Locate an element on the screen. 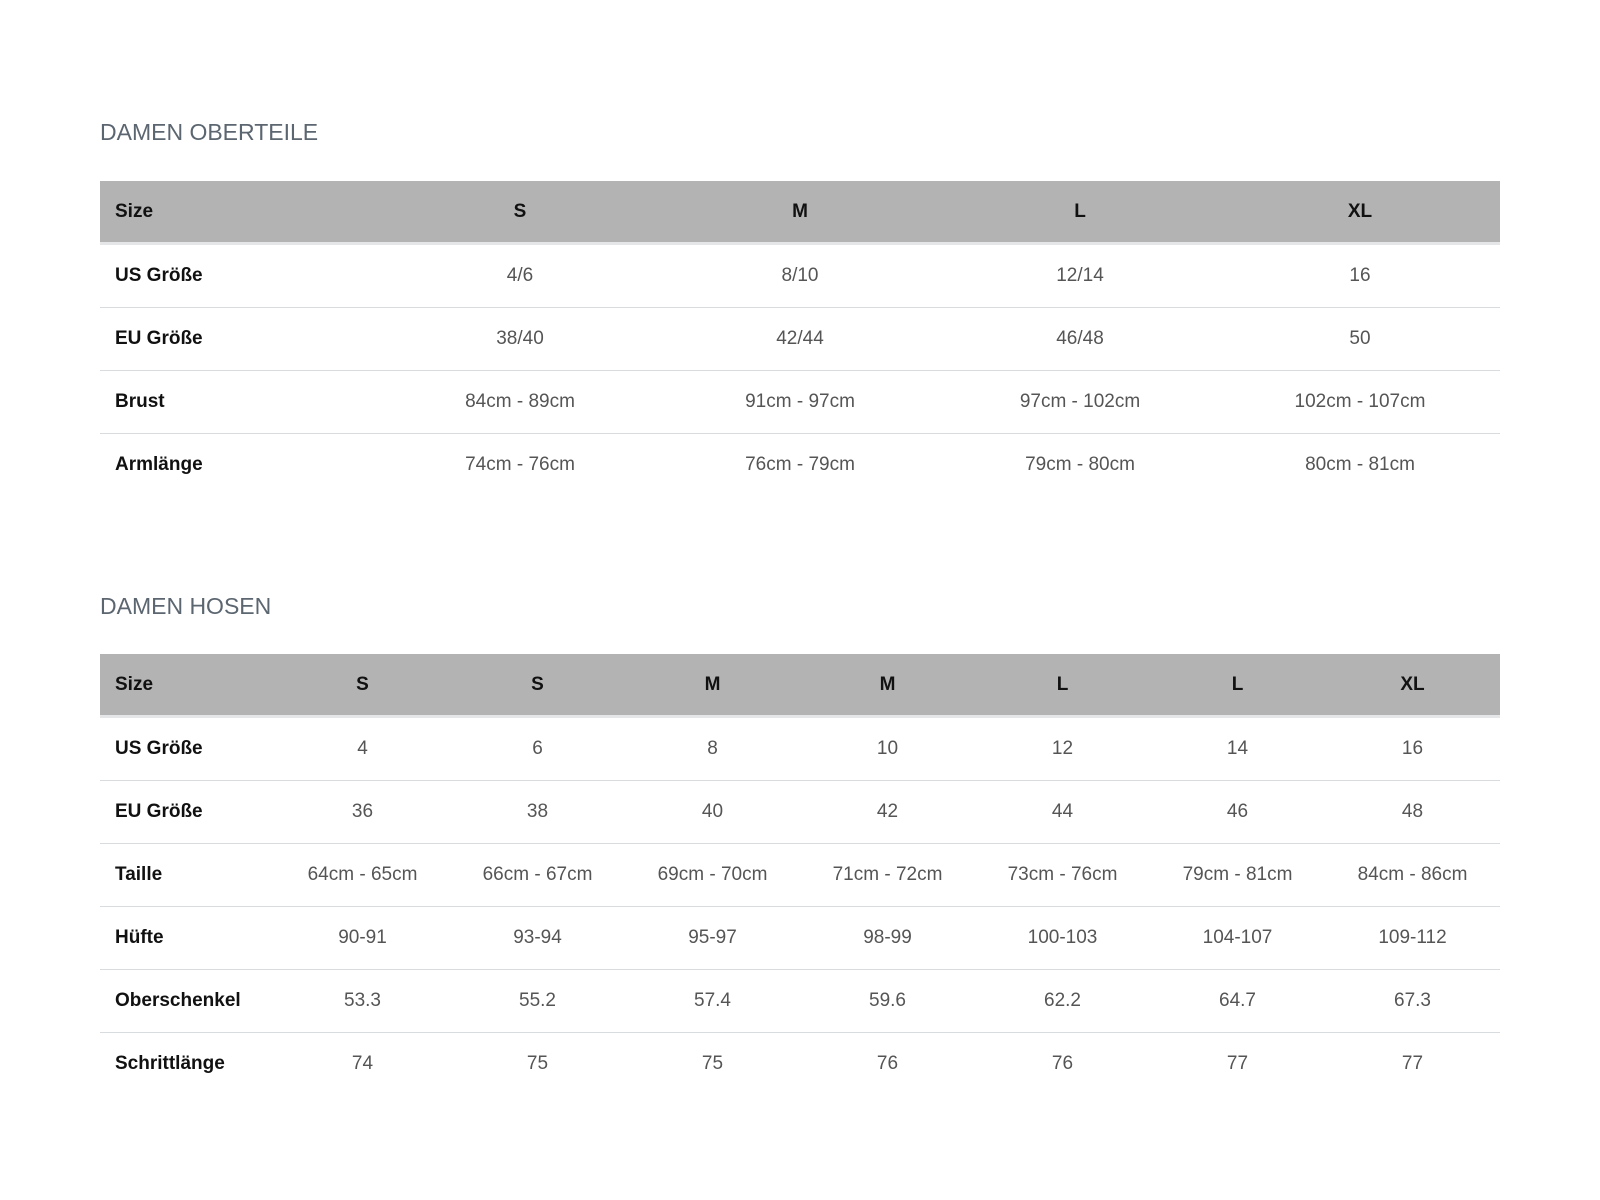  table-cell: 100-103 is located at coordinates (1062, 938).